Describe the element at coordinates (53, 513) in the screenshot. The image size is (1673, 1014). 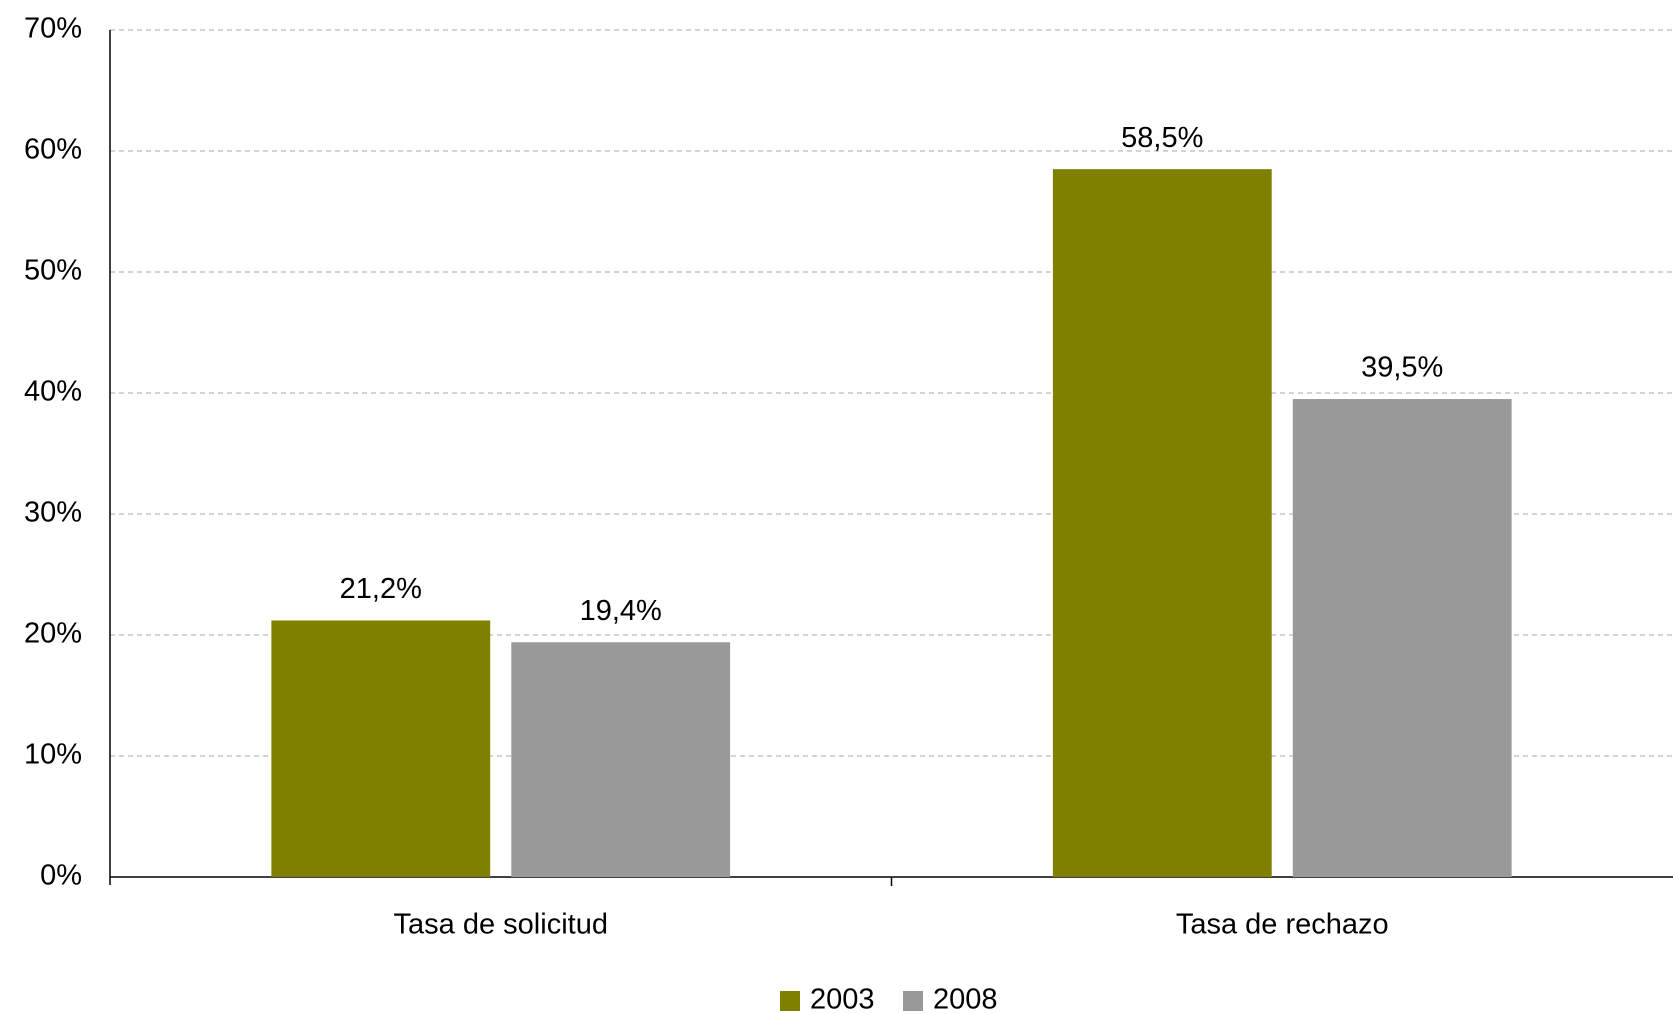
I see `y-tick-label: 30%` at that location.